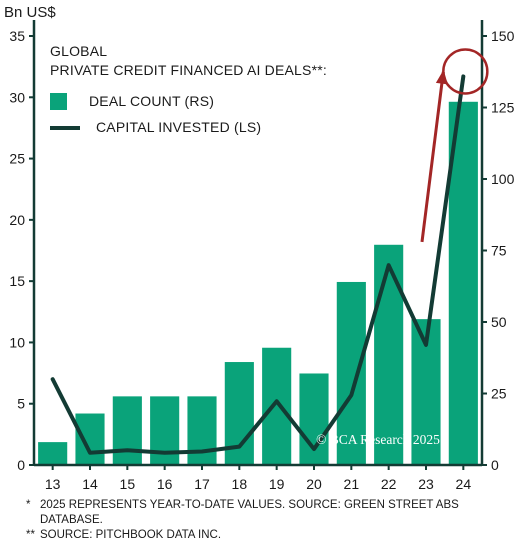 The width and height of the screenshot is (520, 553). What do you see at coordinates (499, 322) in the screenshot?
I see `right-axis-tick-label-50: 50` at bounding box center [499, 322].